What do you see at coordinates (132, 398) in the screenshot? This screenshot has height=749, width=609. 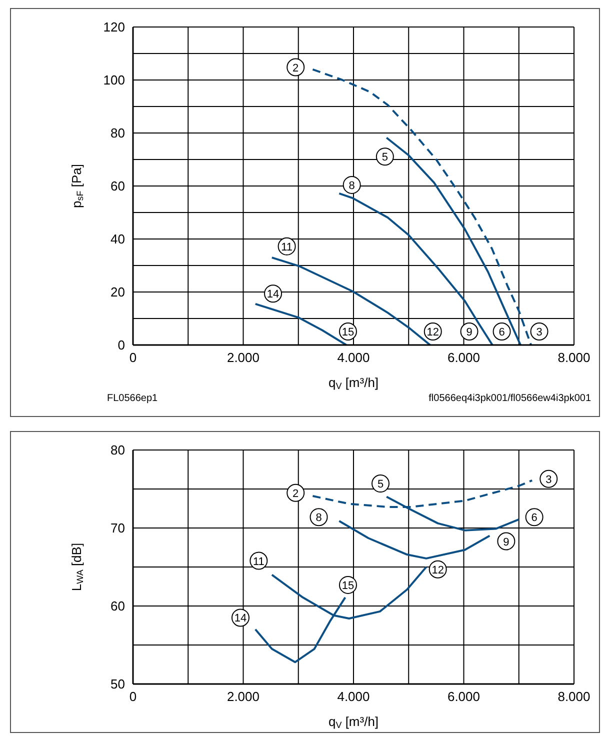 I see `text: FL0566ep1` at bounding box center [132, 398].